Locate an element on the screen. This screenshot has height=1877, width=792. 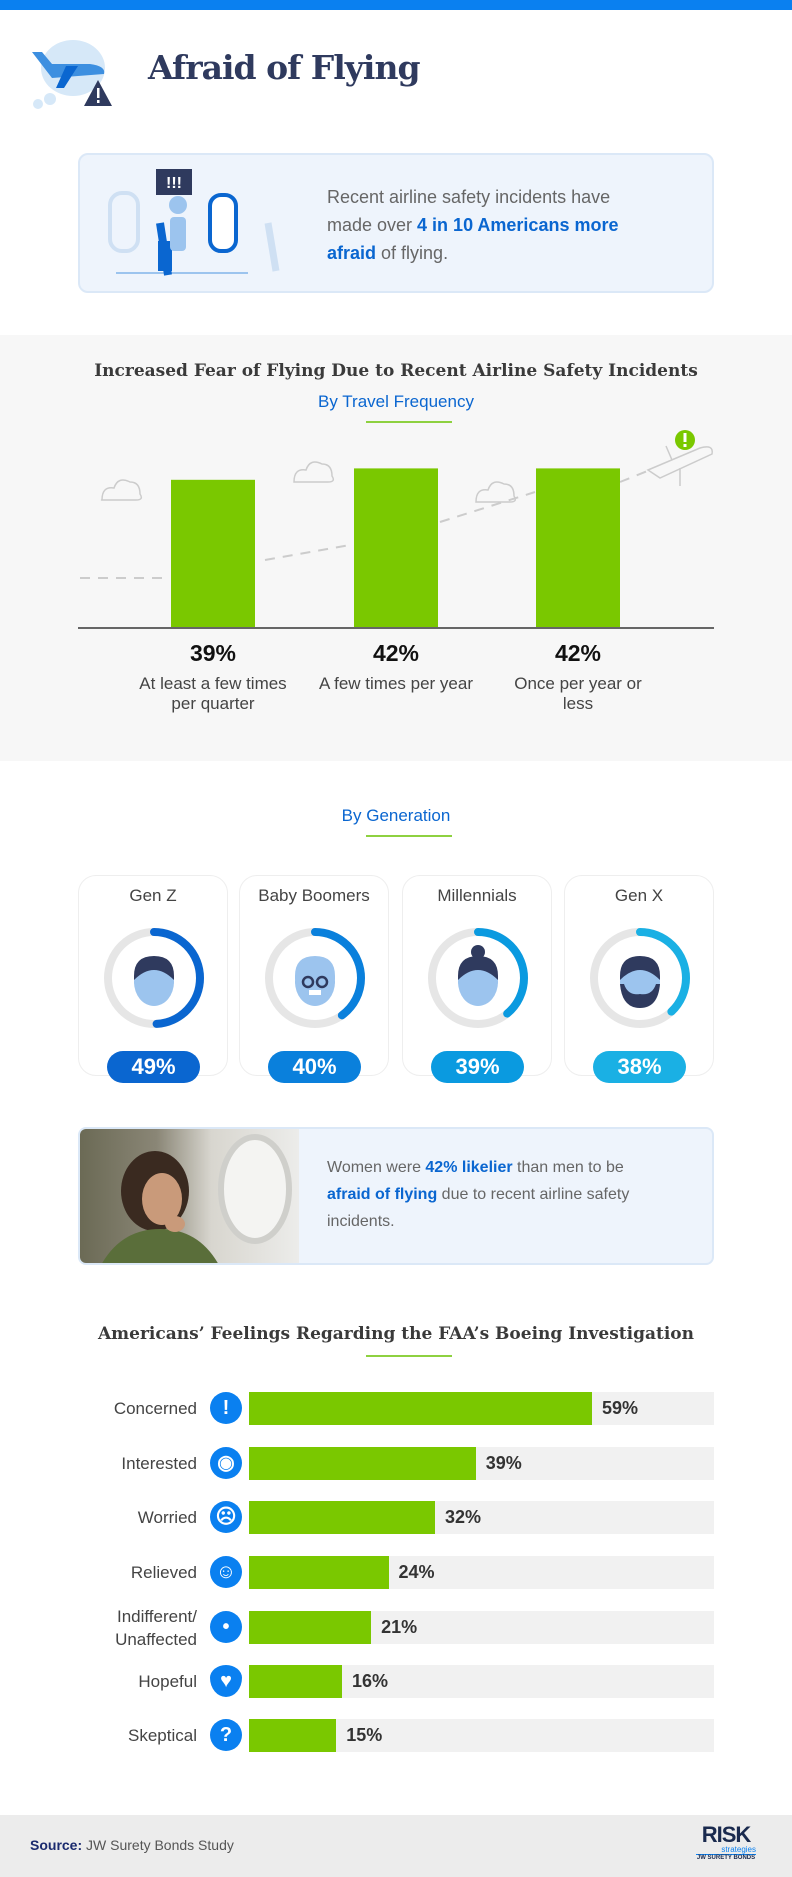
bar-track: 32% is located at coordinates (481, 1517).